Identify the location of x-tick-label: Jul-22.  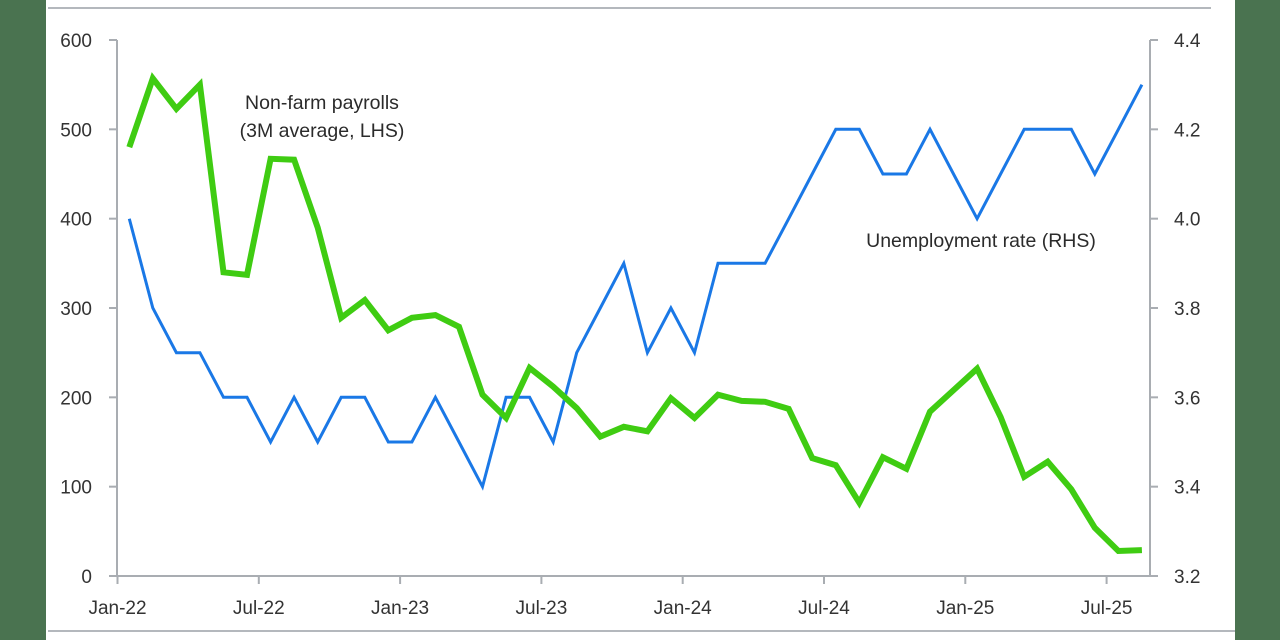
(259, 608).